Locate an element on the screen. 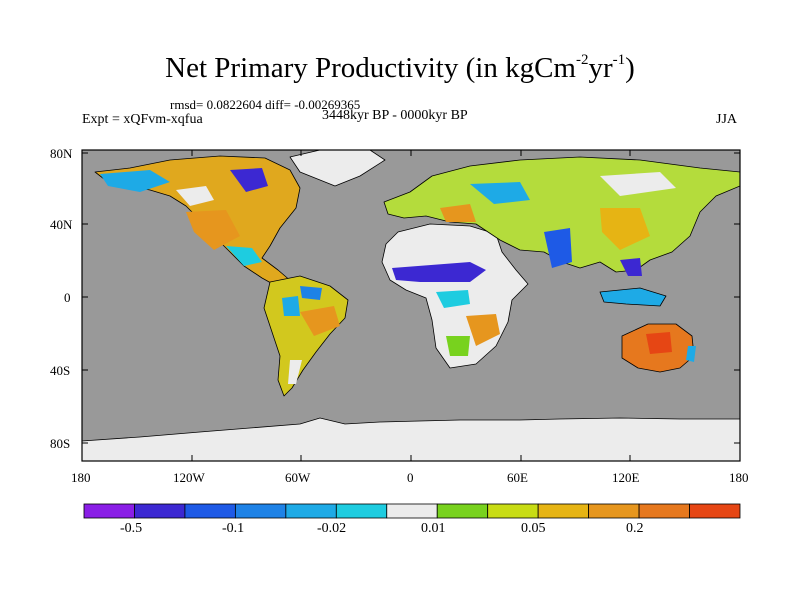  stats-text: rmsd= 0.0822604 diff= -0.00269365 is located at coordinates (265, 104).